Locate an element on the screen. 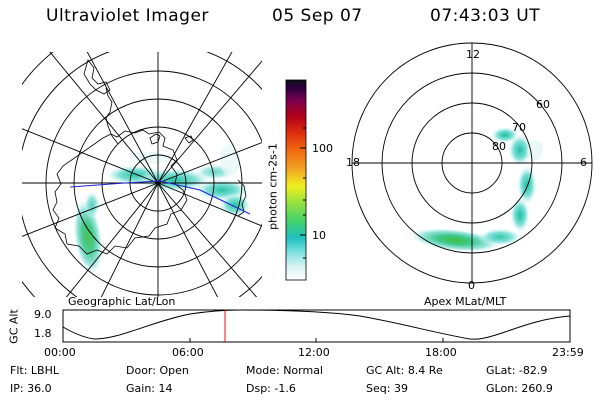 The height and width of the screenshot is (400, 600). footer-glon-key: GLon: is located at coordinates (502, 388).